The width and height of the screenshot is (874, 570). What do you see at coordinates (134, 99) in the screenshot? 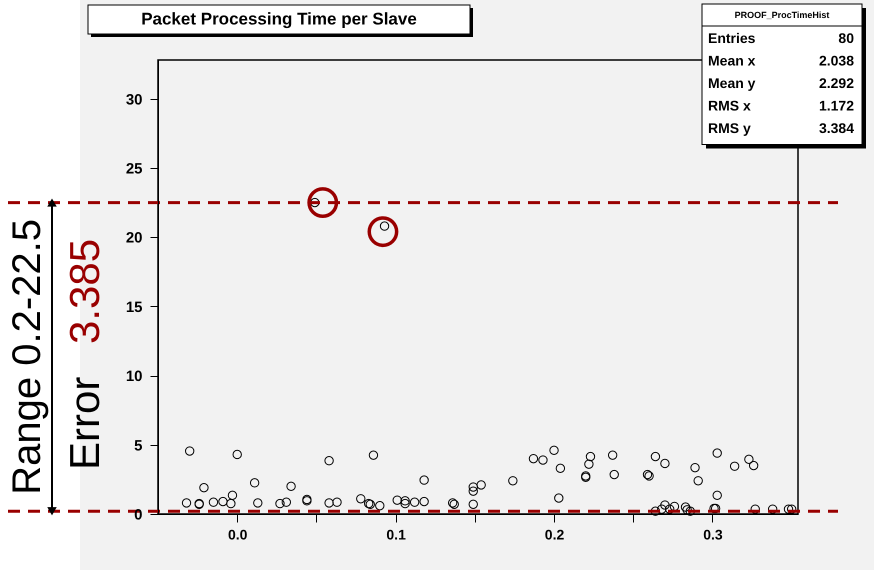
I see `y-tick-label: 30` at bounding box center [134, 99].